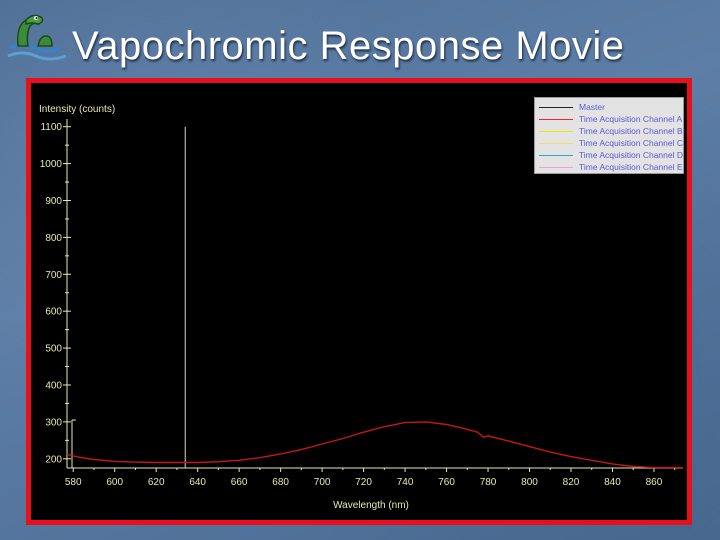  What do you see at coordinates (53, 238) in the screenshot?
I see `y-tick-label: 800` at bounding box center [53, 238].